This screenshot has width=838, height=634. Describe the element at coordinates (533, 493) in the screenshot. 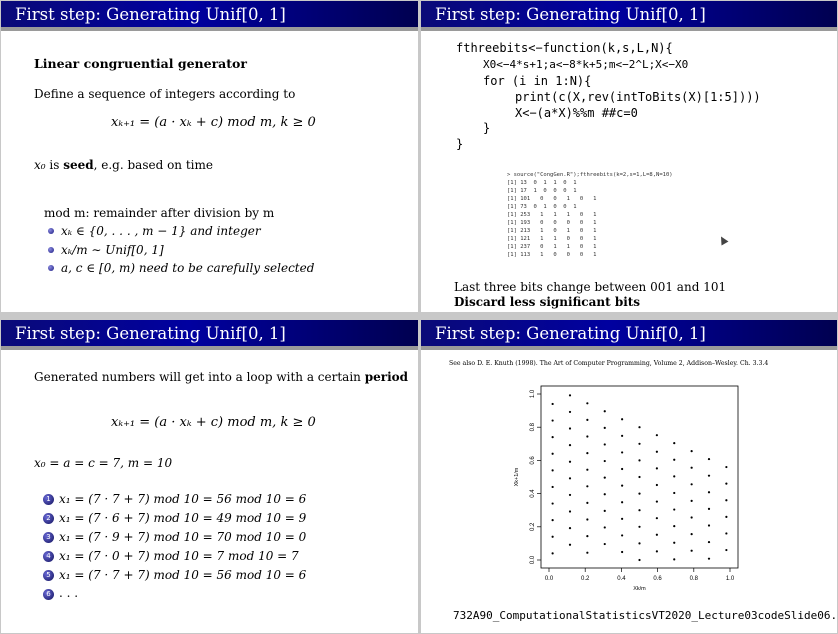

I see `y-tick-label: 0.4` at that location.